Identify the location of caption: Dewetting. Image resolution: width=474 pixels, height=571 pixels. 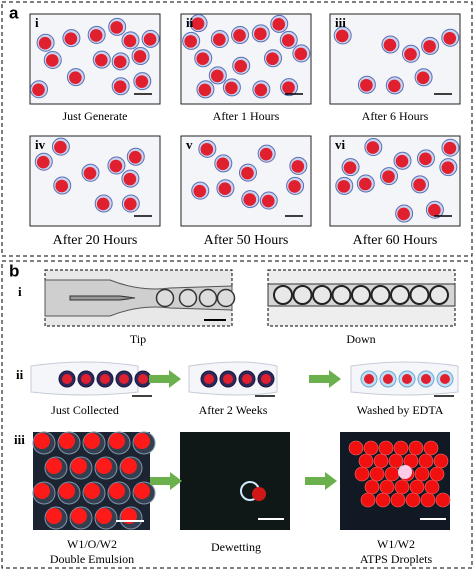
(236, 547).